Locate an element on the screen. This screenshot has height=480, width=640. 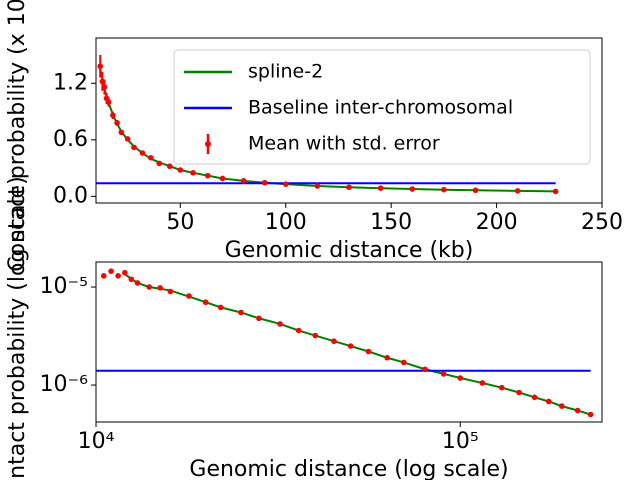
x-tick-label: 50 is located at coordinates (180, 222).